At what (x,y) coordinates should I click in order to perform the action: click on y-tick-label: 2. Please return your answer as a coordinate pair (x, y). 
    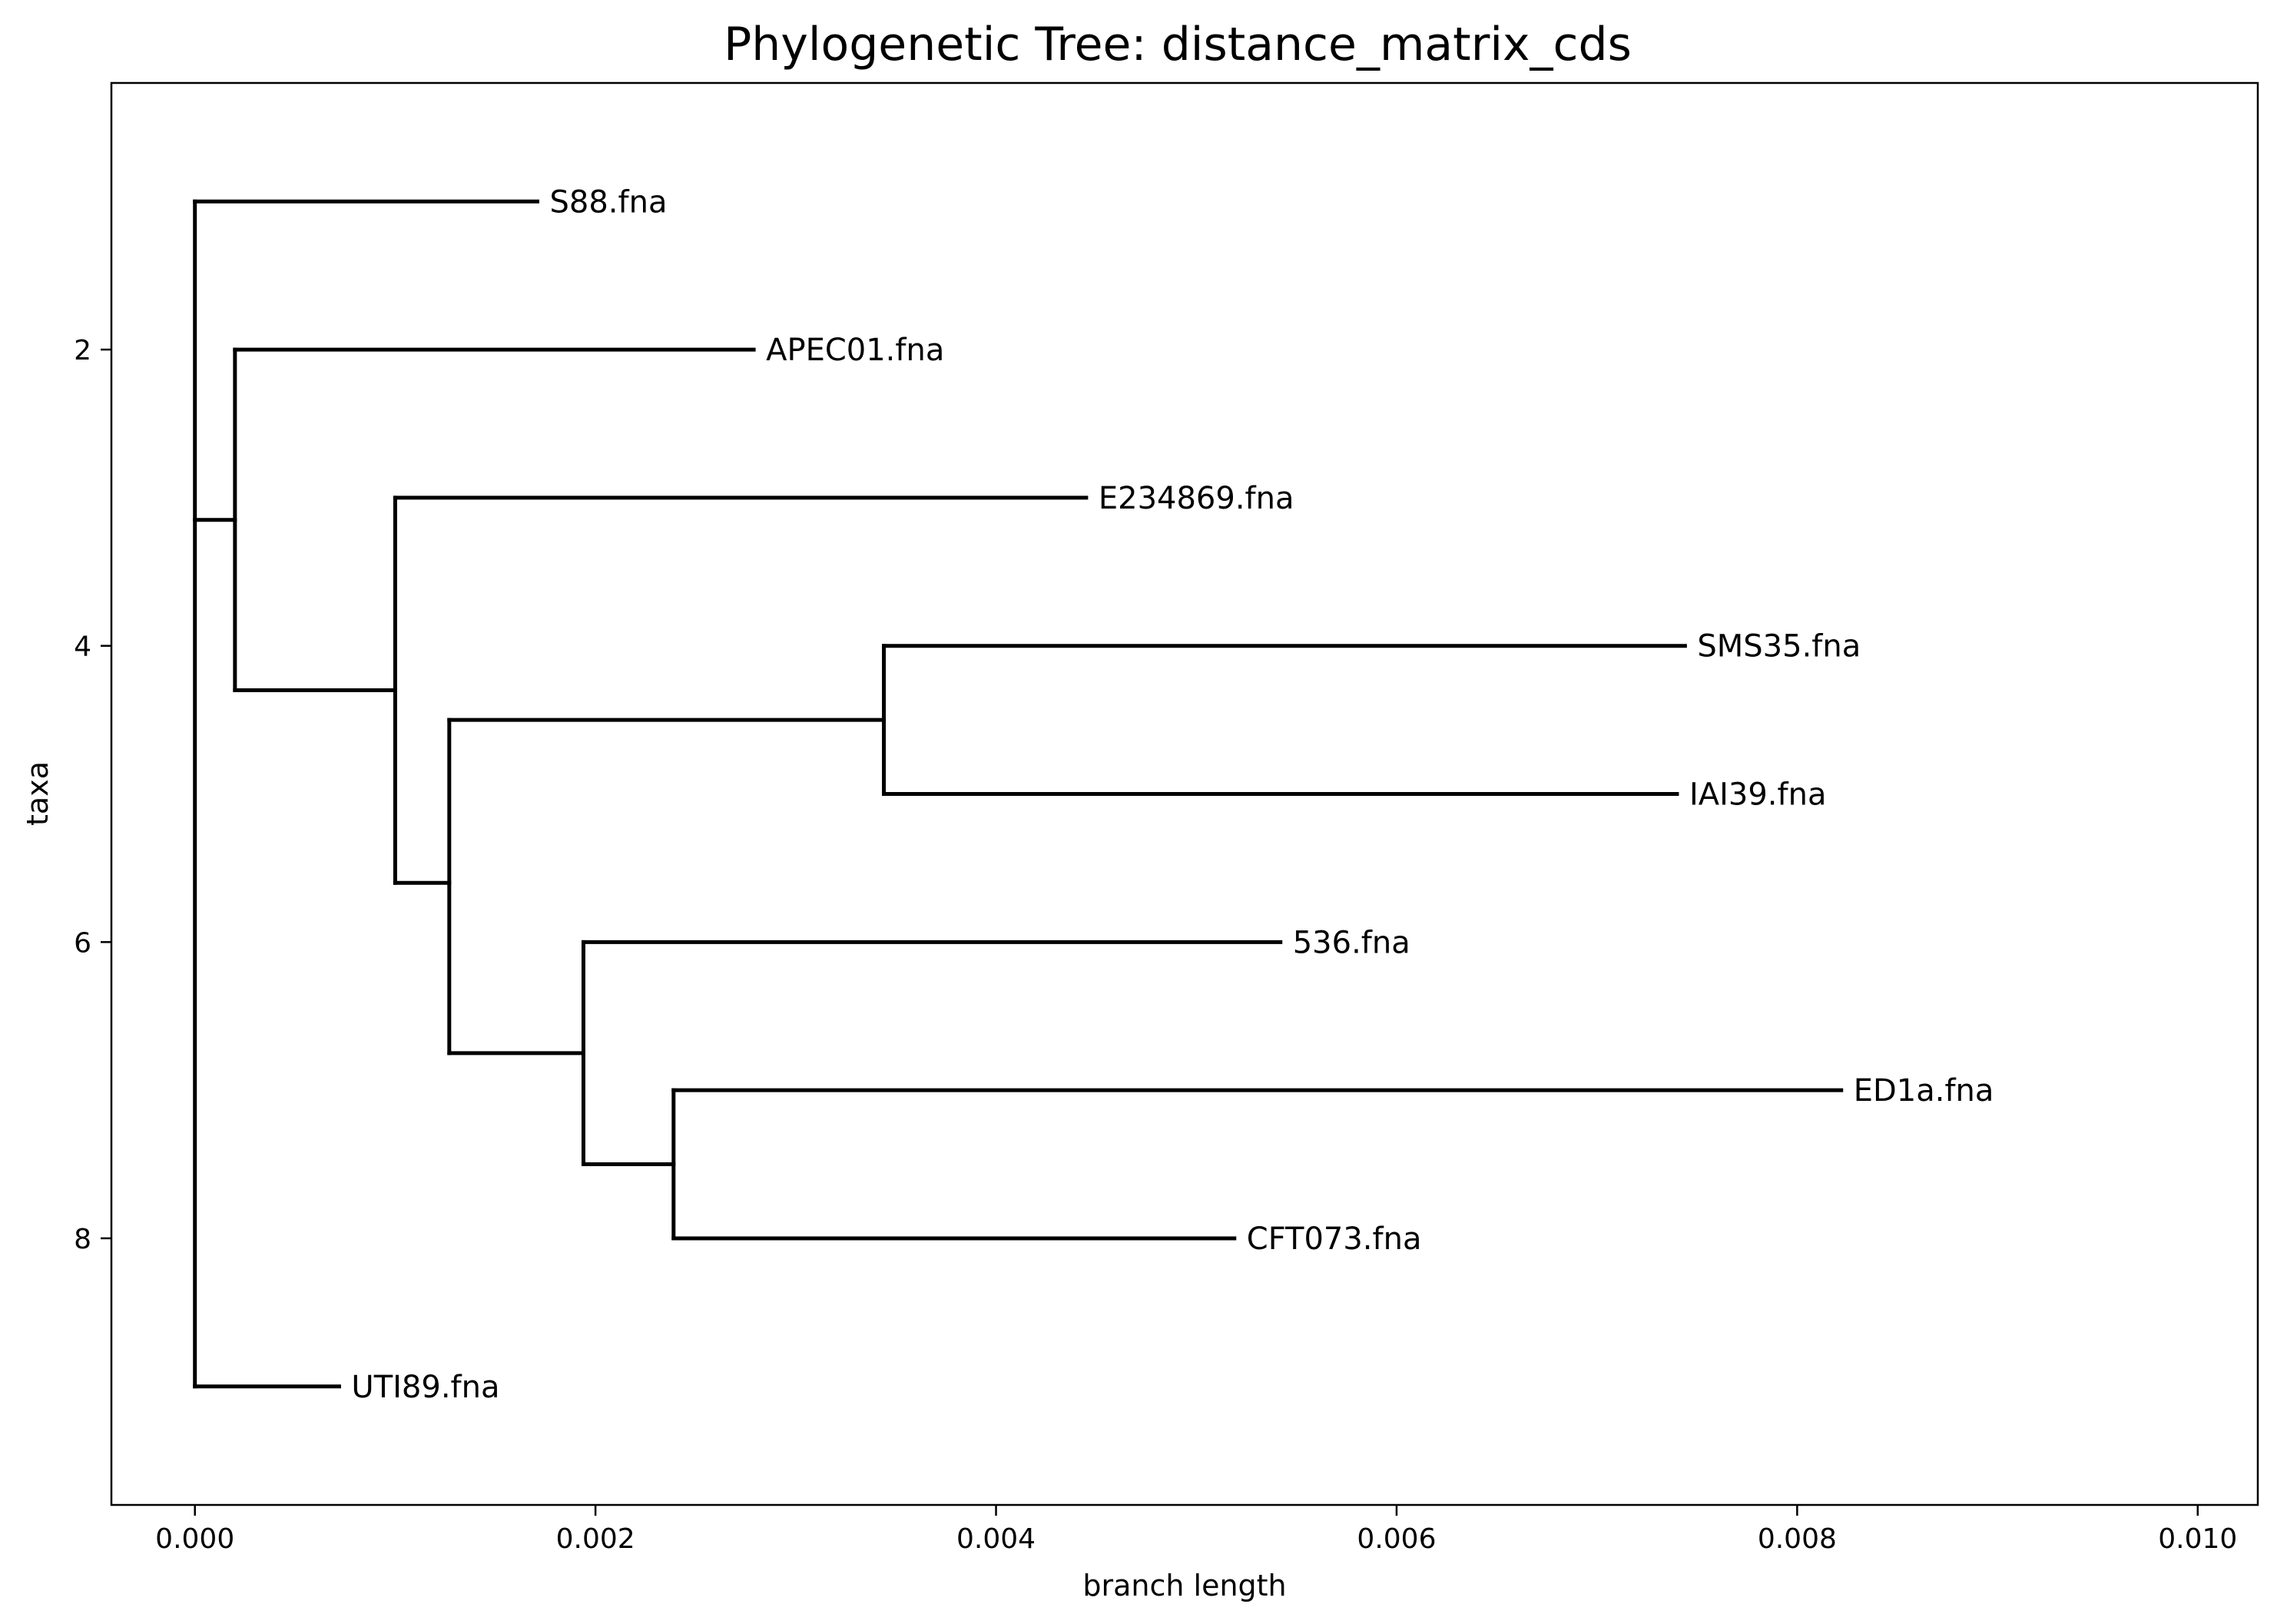
    Looking at the image, I should click on (82, 350).